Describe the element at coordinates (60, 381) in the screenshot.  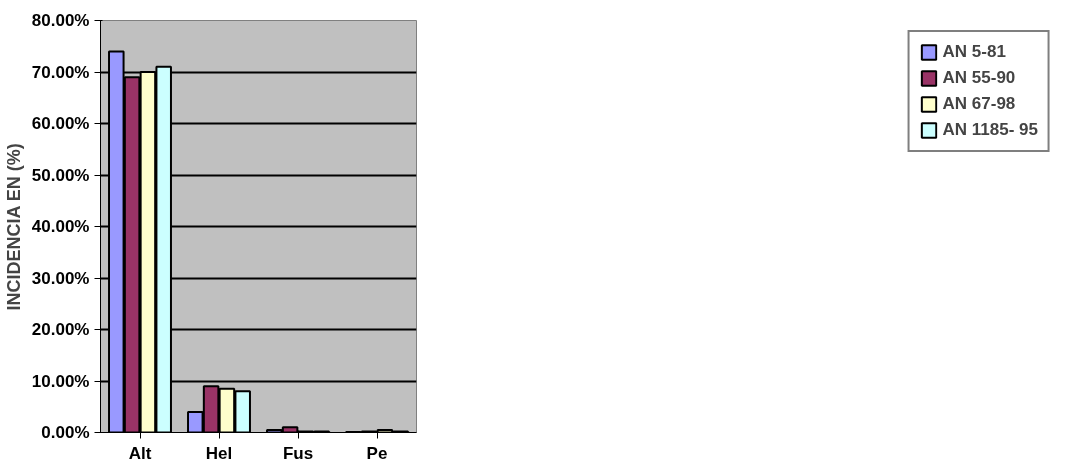
I see `y-tick-label: 10.00%` at that location.